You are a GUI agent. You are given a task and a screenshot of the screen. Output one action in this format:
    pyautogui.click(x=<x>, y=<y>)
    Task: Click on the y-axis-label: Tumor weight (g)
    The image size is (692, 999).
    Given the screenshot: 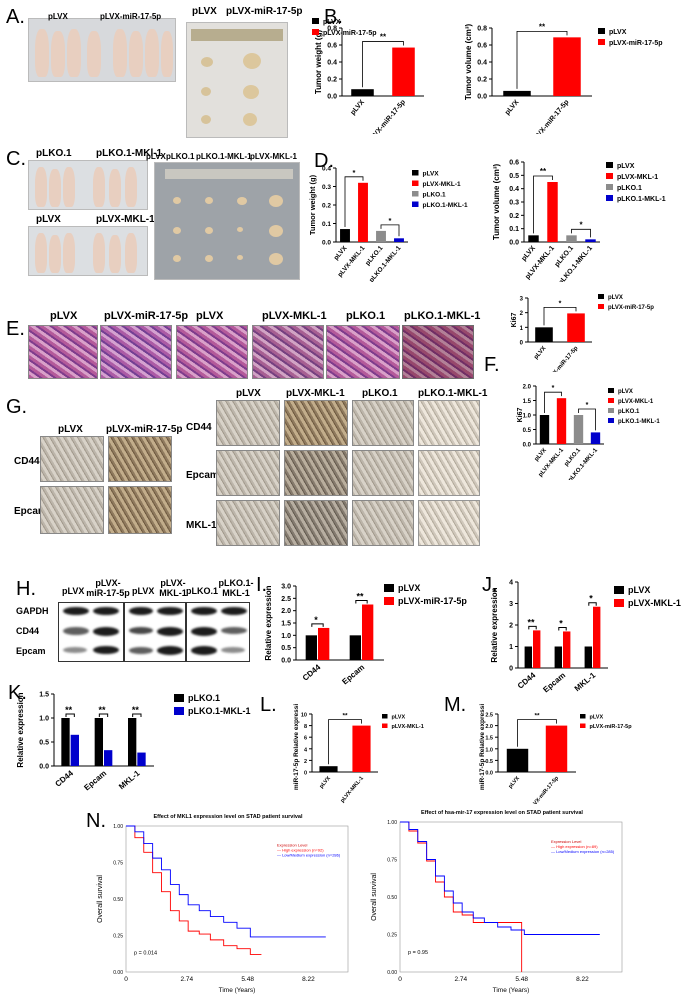 What is the action you would take?
    pyautogui.click(x=318, y=62)
    